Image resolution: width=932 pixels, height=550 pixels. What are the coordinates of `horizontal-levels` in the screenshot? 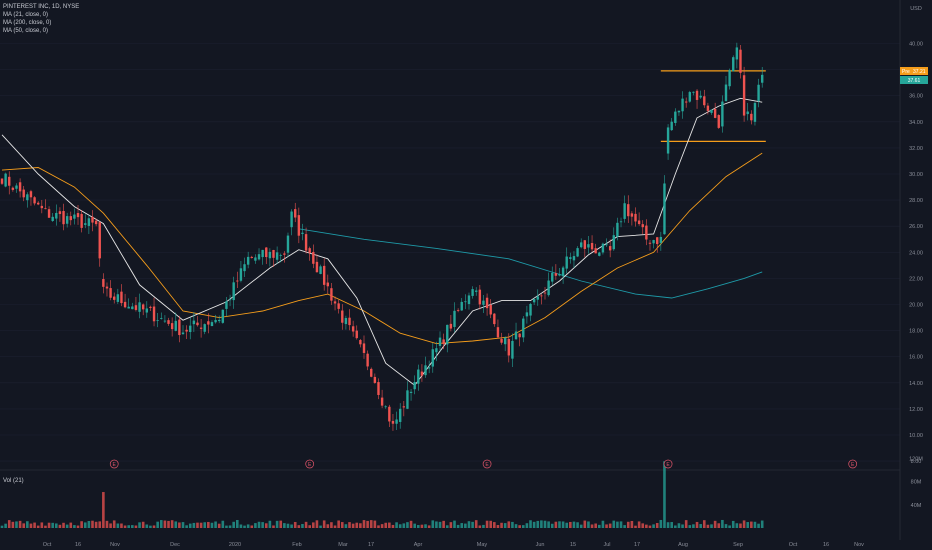 It's located at (713, 106).